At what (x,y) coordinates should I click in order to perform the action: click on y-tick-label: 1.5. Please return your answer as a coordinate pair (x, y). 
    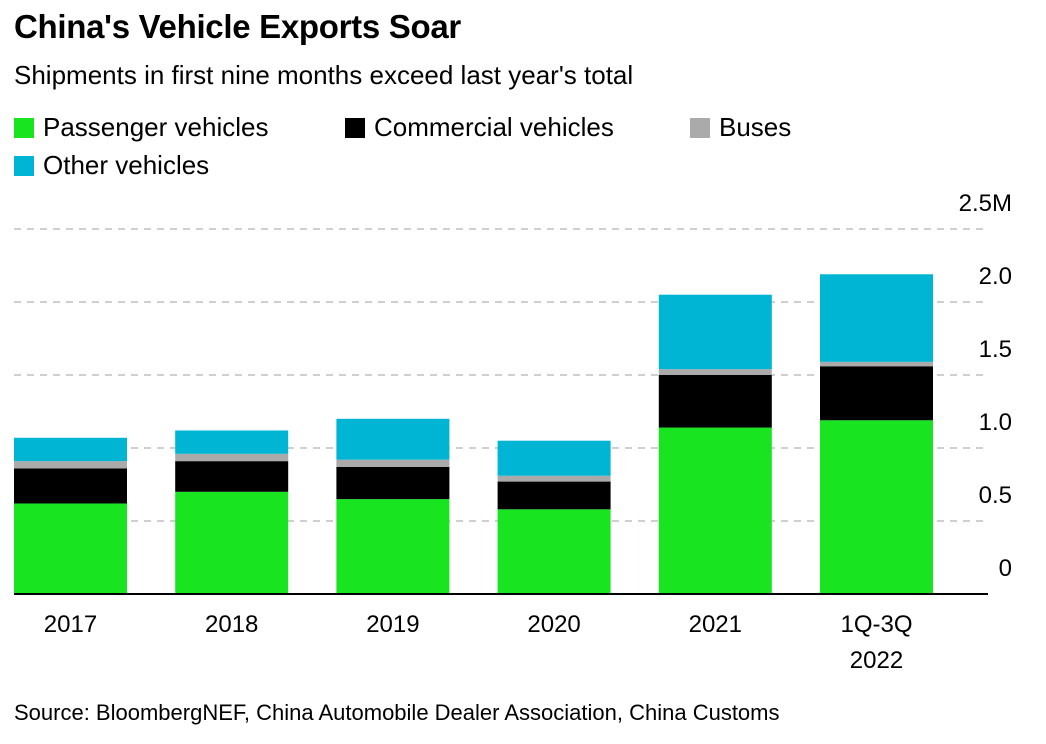
    Looking at the image, I should click on (995, 349).